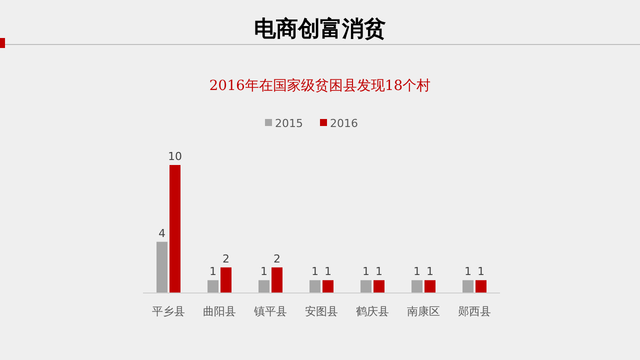 The width and height of the screenshot is (640, 360). I want to click on legend-label: 2016, so click(344, 123).